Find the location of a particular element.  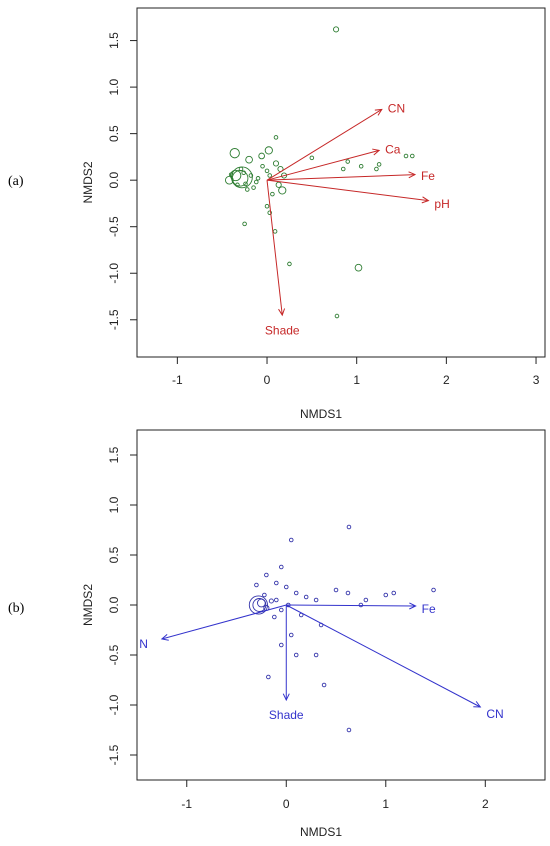

vector-cn is located at coordinates (383, 656).